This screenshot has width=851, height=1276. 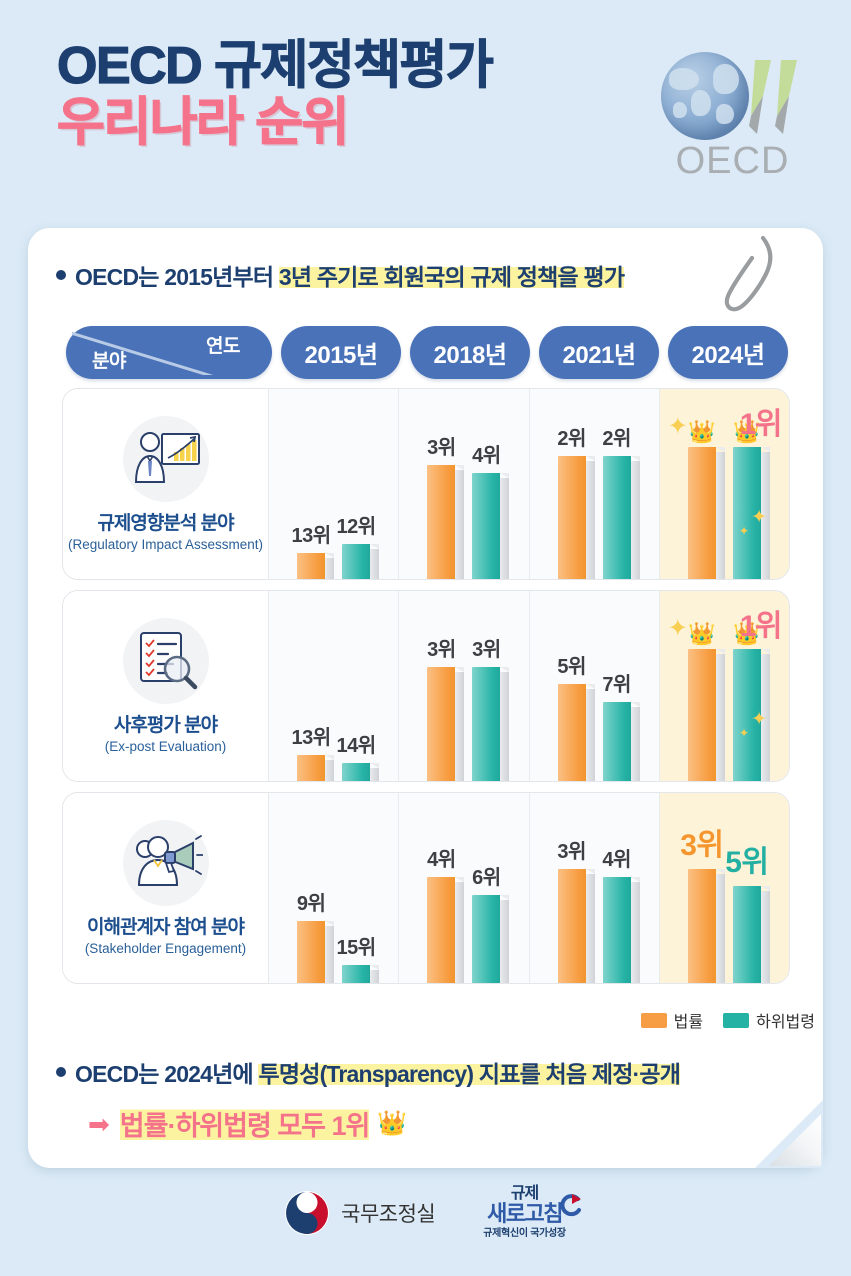 I want to click on paperclip-icon, so click(x=748, y=273).